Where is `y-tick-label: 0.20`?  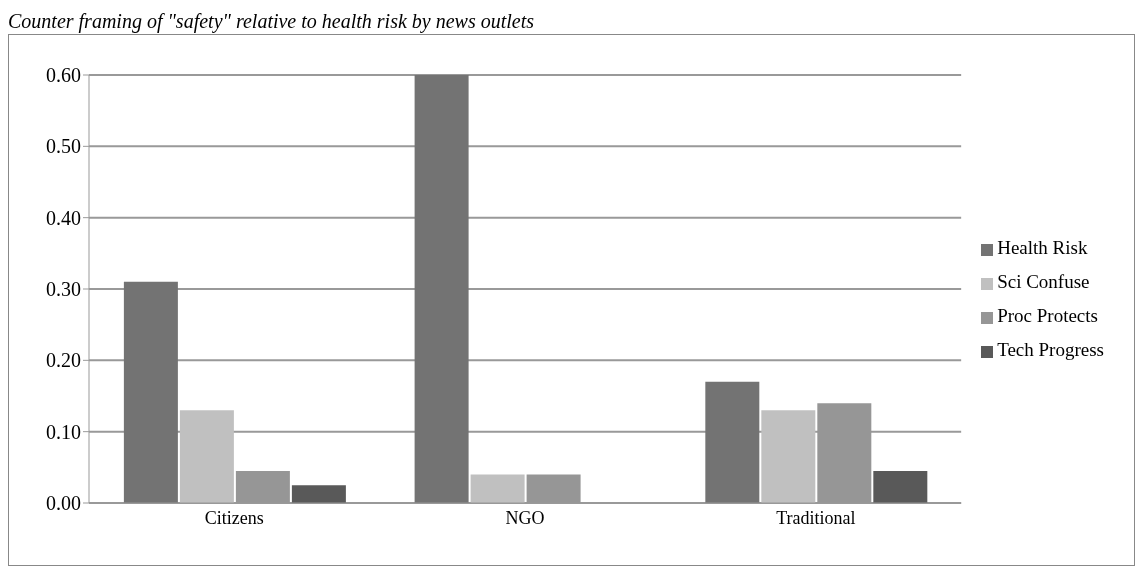
y-tick-label: 0.20 is located at coordinates (63, 360).